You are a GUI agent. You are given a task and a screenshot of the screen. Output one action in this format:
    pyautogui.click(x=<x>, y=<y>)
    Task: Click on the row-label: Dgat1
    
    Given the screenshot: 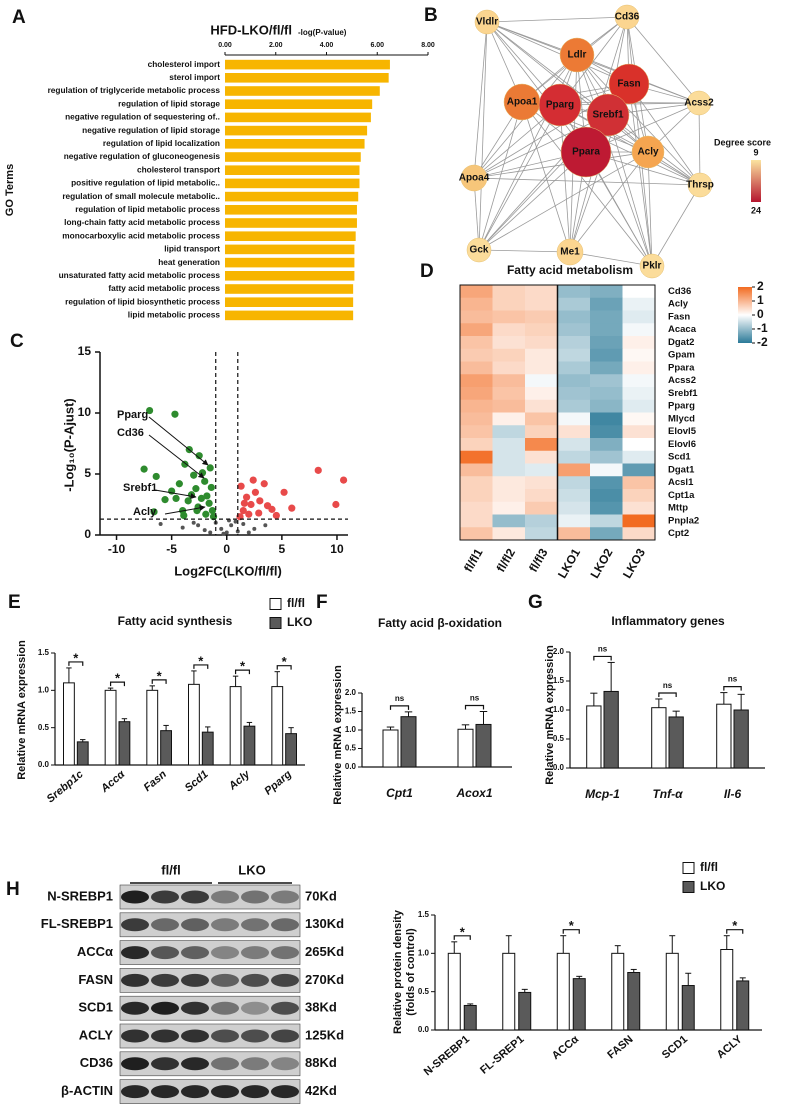 What is the action you would take?
    pyautogui.click(x=681, y=469)
    